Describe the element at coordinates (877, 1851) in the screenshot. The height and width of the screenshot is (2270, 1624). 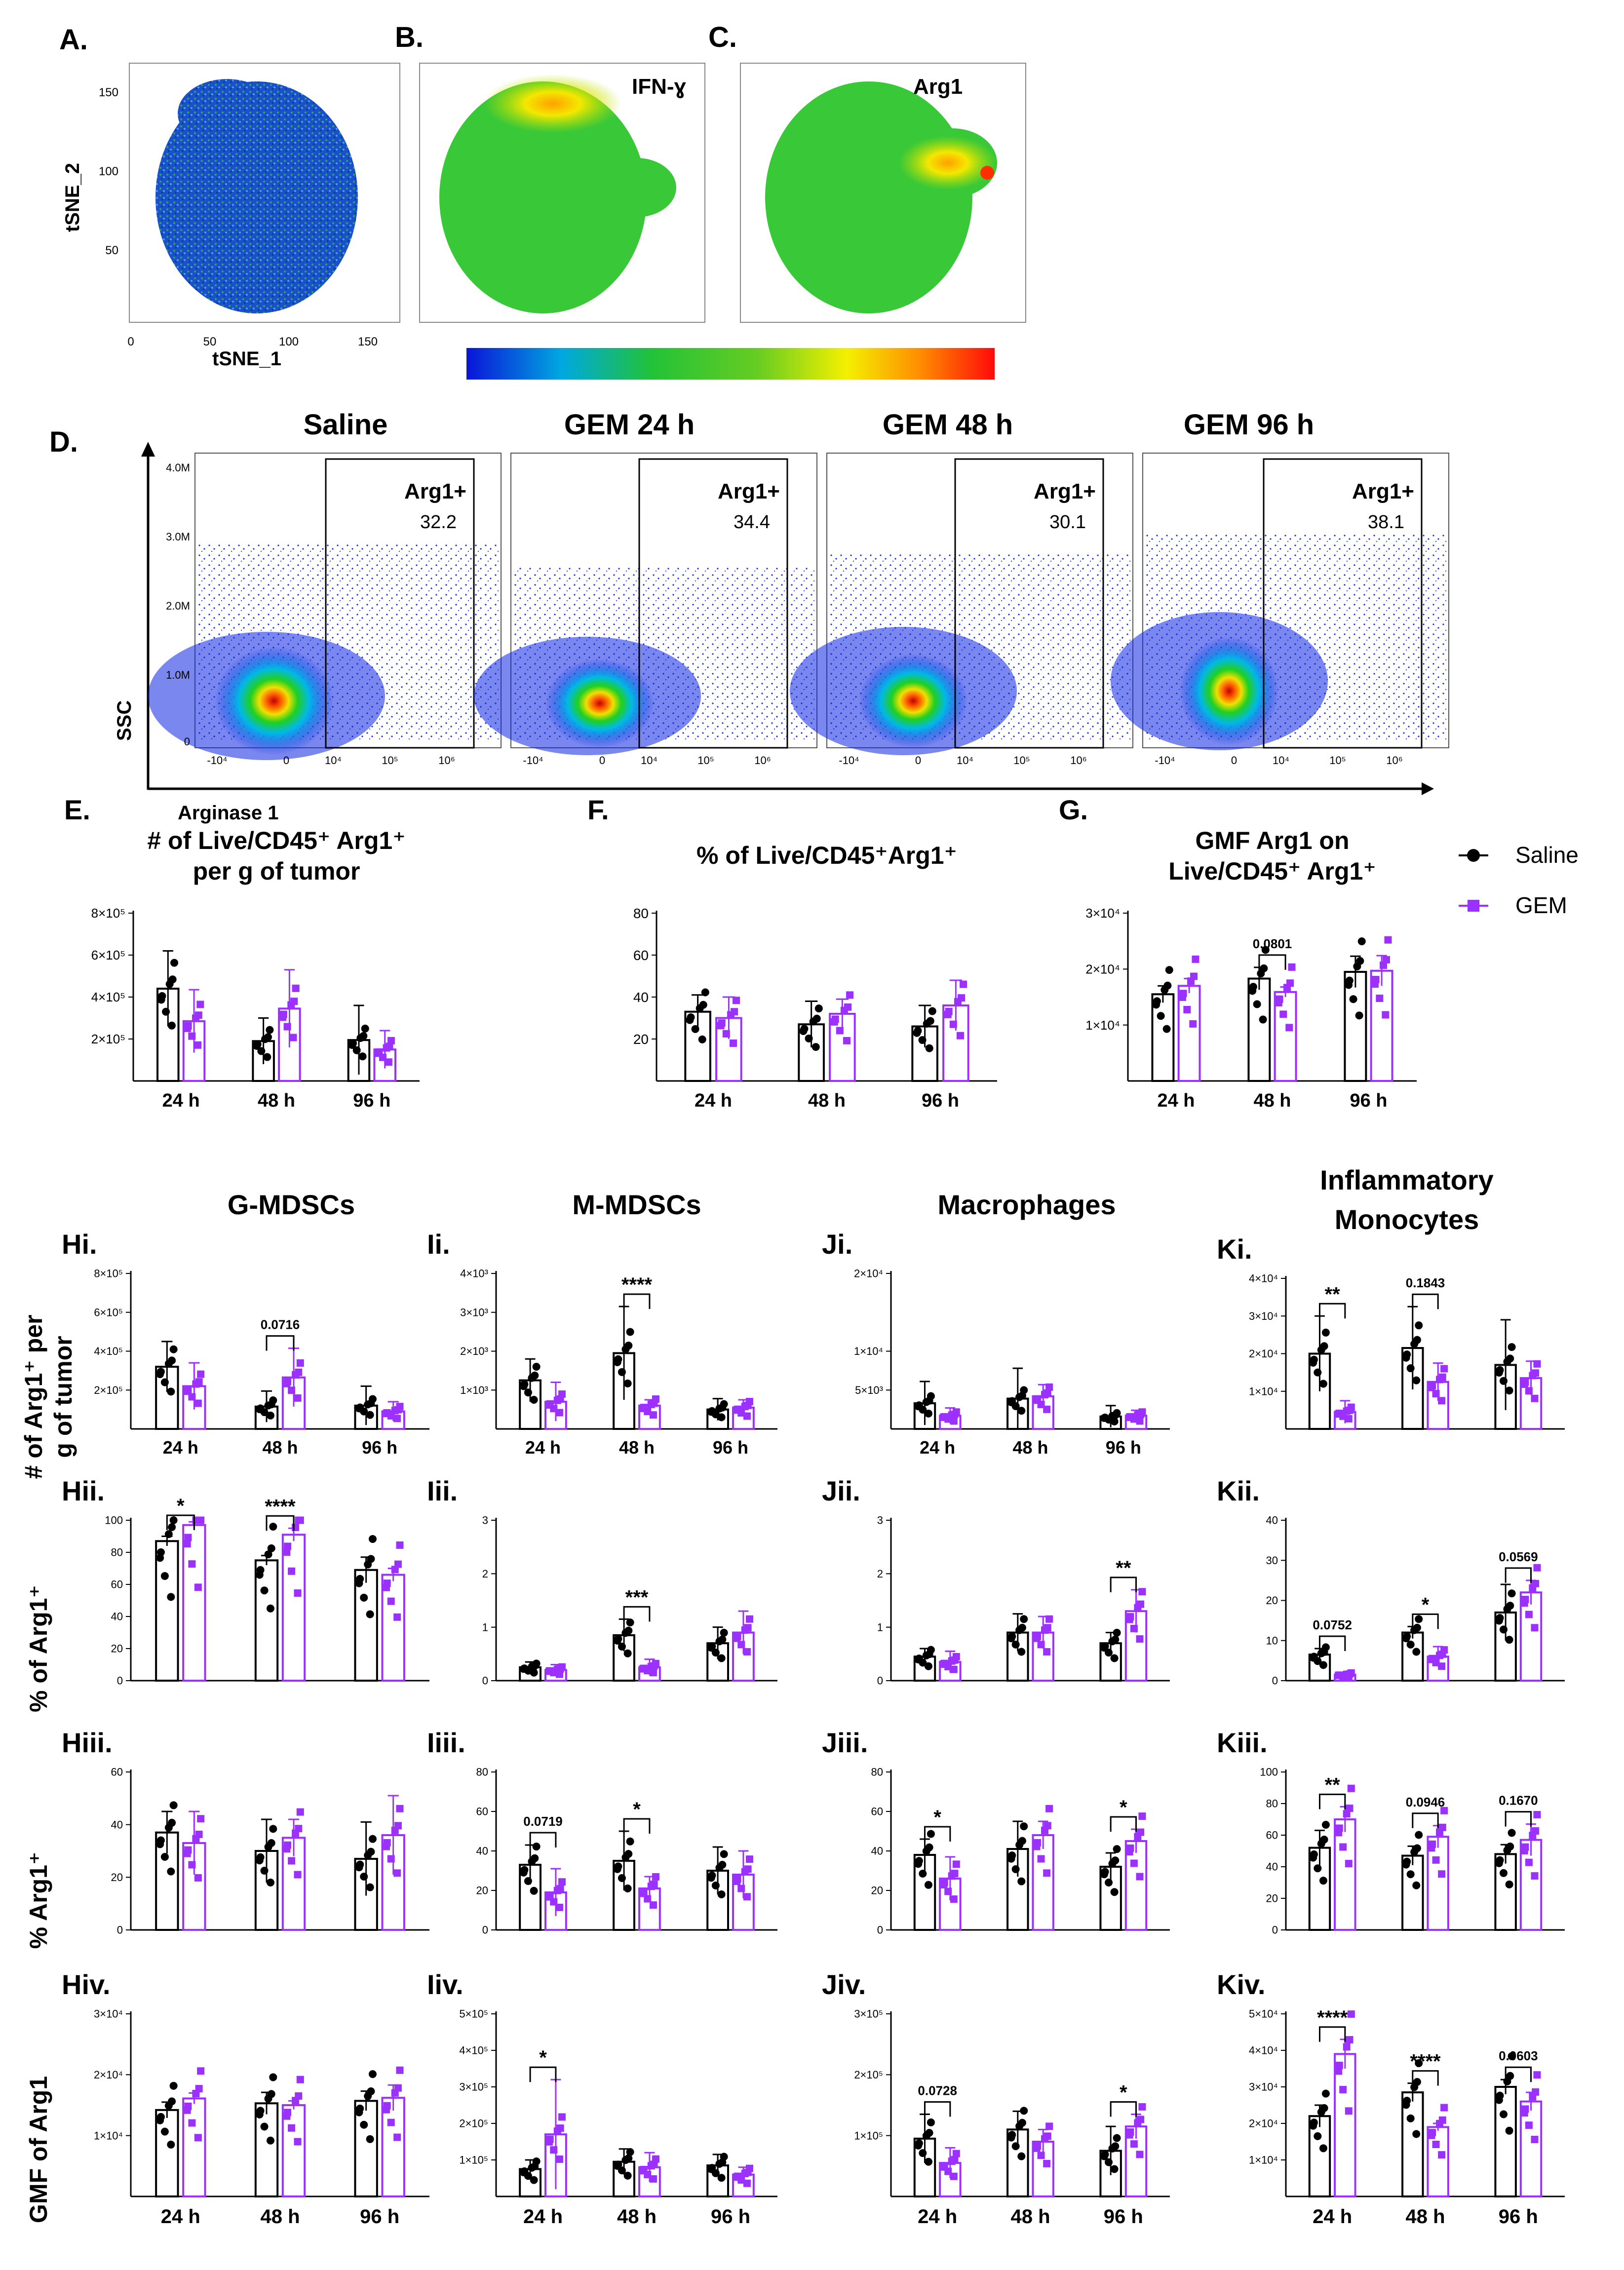
I see `y-tick-label: 40` at that location.